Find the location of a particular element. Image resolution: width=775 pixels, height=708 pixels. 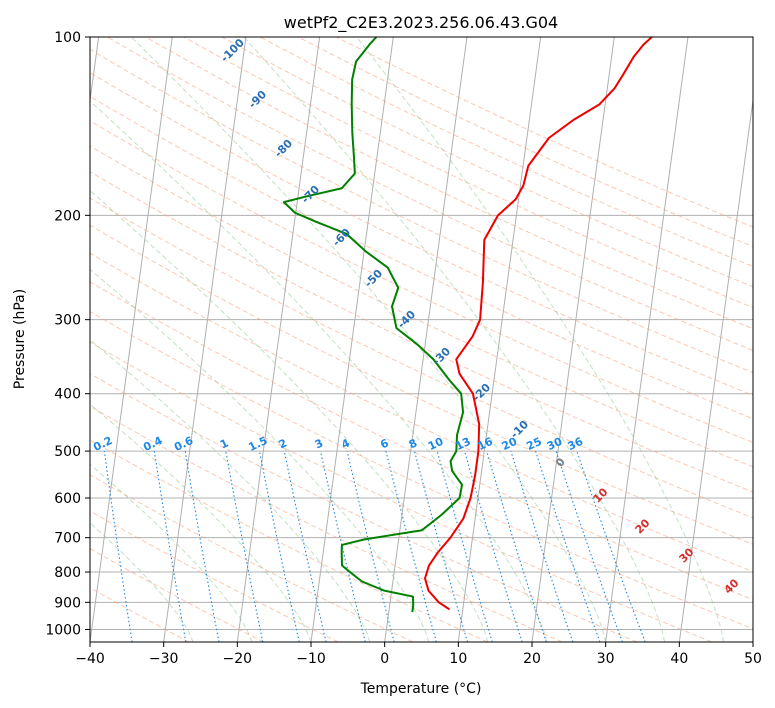

mixing-ratio-label: 16 is located at coordinates (486, 444).